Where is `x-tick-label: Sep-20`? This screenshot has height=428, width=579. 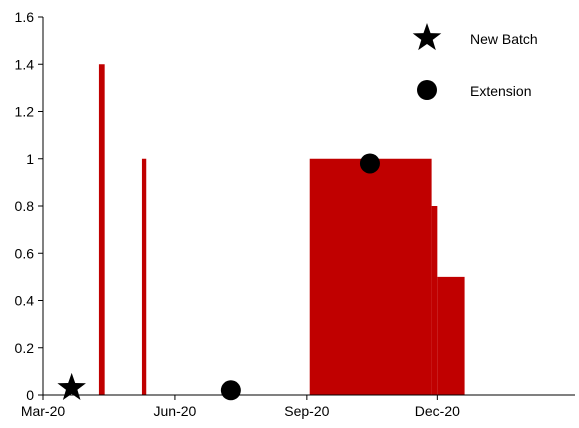 x-tick-label: Sep-20 is located at coordinates (306, 411).